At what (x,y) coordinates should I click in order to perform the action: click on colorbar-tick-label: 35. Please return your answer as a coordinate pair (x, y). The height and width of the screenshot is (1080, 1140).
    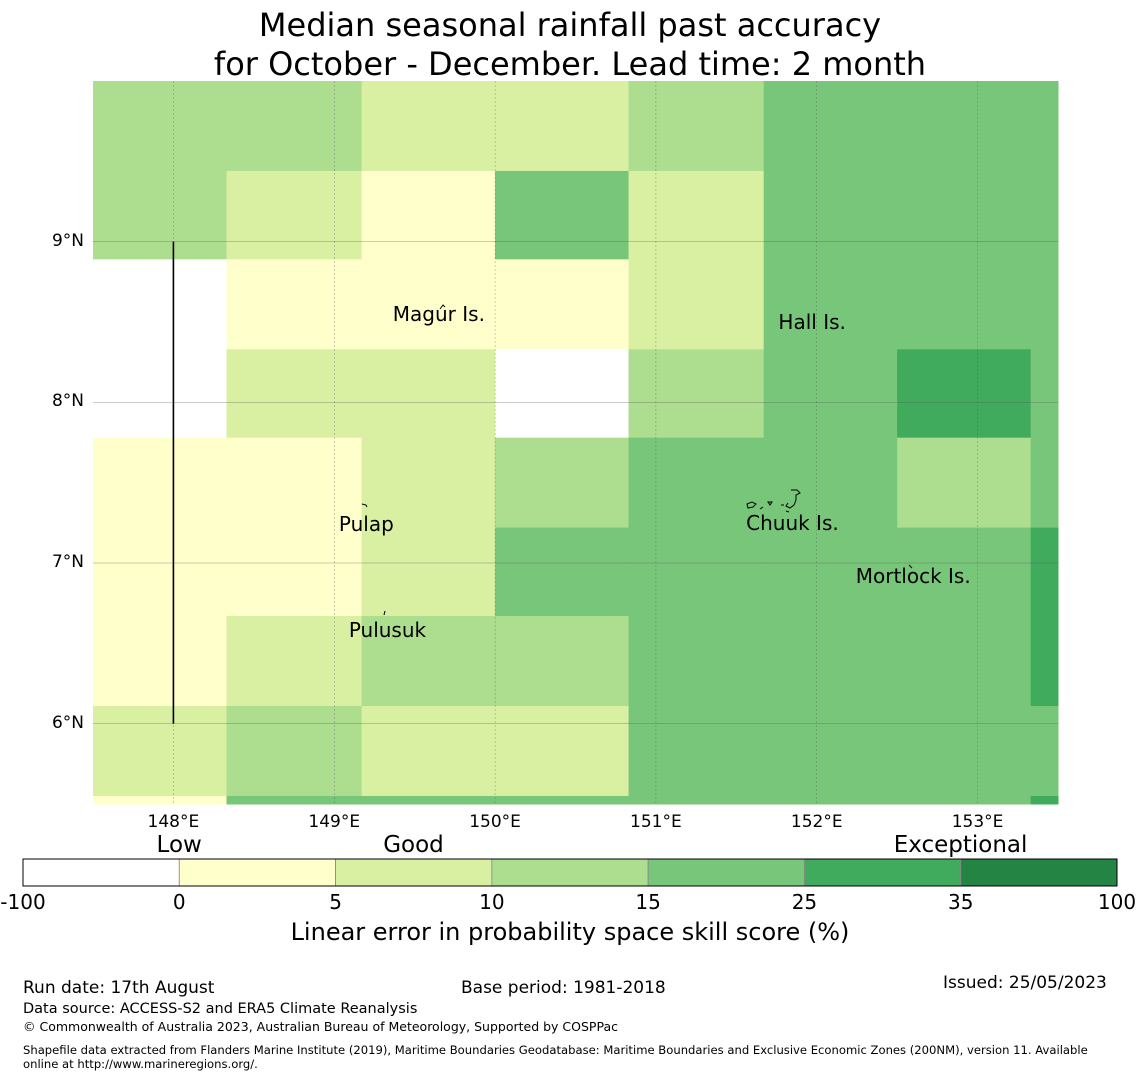
    Looking at the image, I should click on (960, 902).